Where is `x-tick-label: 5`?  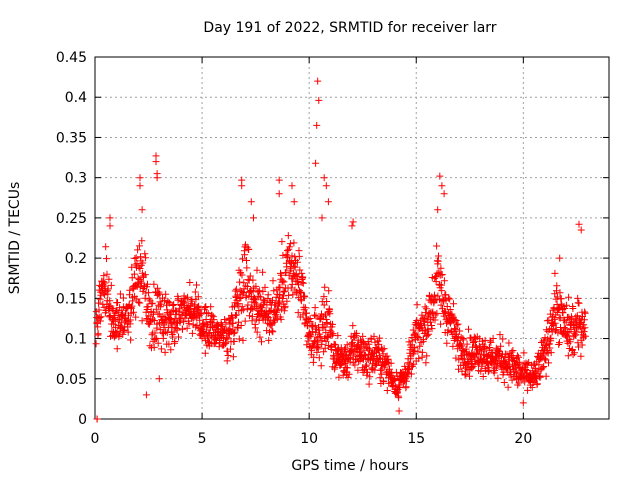 x-tick-label: 5 is located at coordinates (202, 439).